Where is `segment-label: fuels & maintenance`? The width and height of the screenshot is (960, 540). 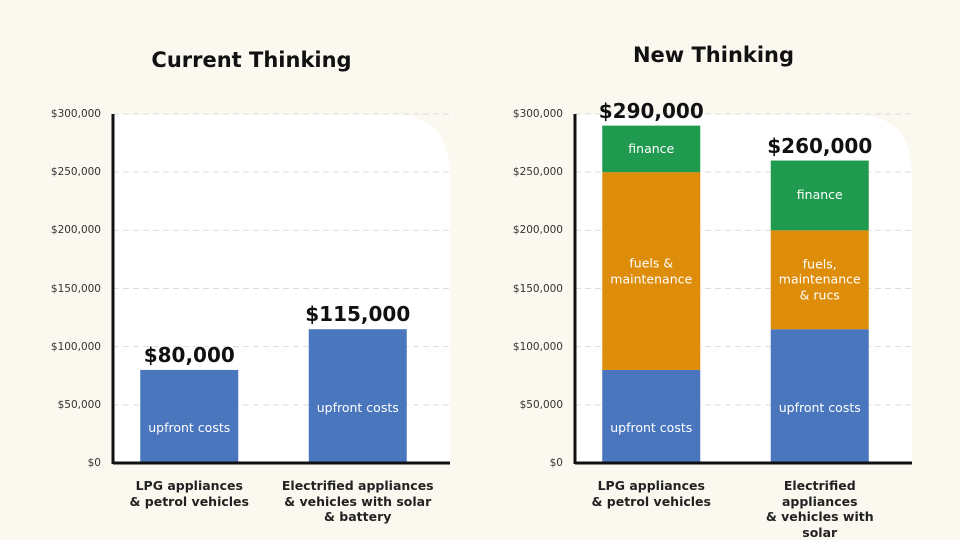 segment-label: fuels & maintenance is located at coordinates (651, 271).